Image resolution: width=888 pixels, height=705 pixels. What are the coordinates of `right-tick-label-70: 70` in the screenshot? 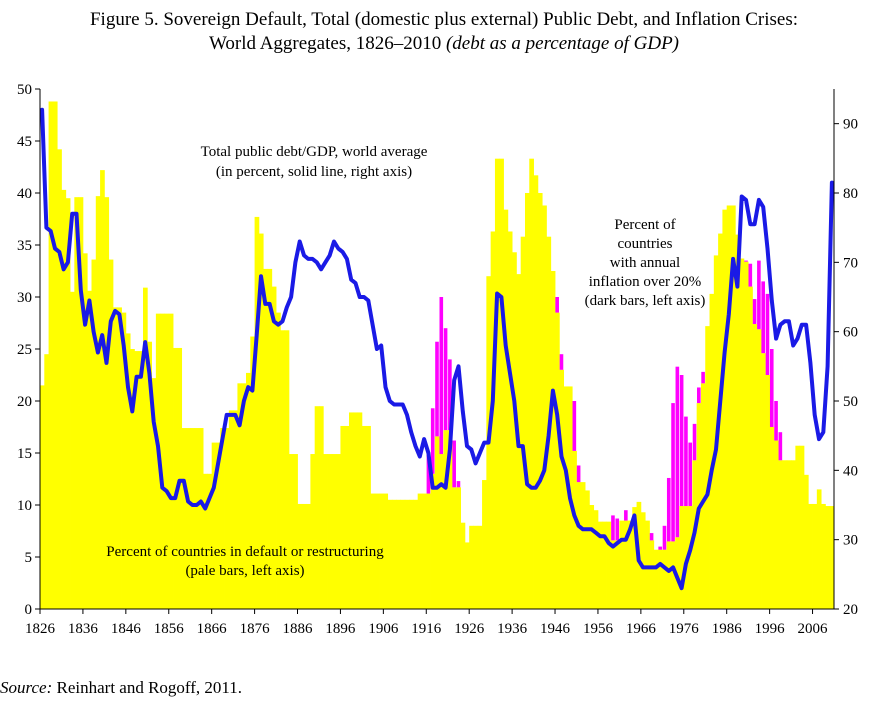 It's located at (850, 263).